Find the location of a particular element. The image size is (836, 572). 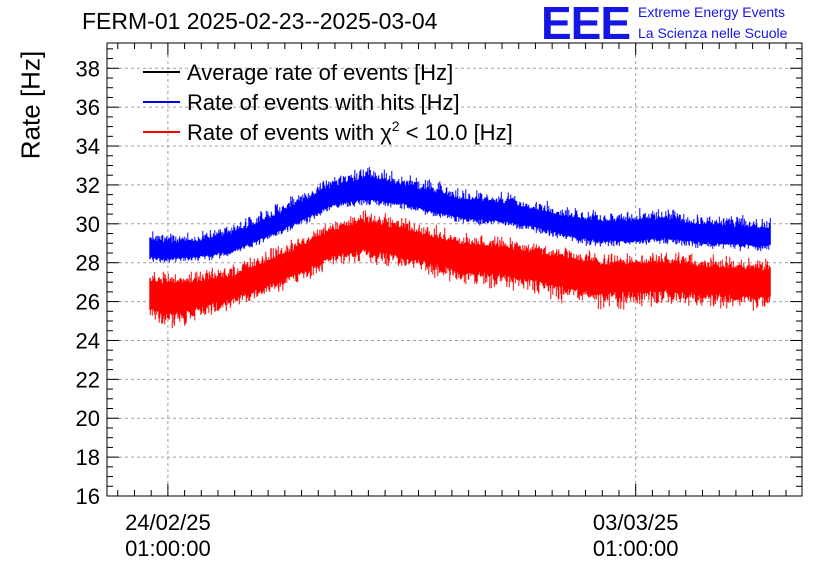

logo-line-2: La Scienza nelle Scuole is located at coordinates (713, 33).